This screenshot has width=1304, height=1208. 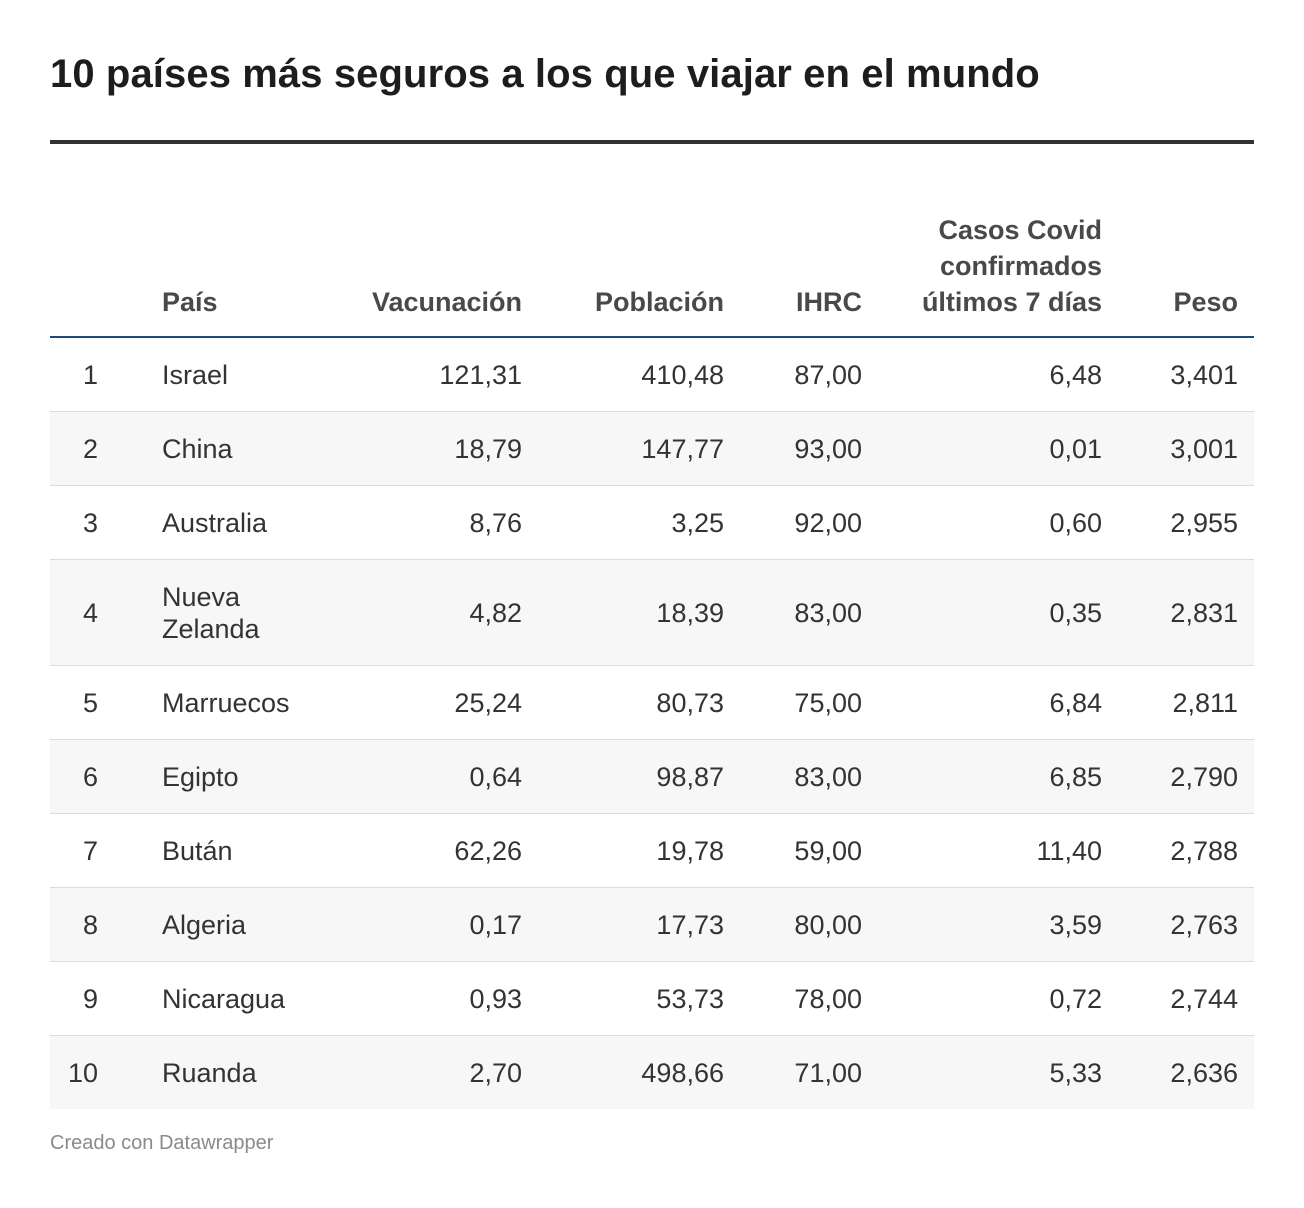 I want to click on cell-casos: 6,84, so click(x=982, y=702).